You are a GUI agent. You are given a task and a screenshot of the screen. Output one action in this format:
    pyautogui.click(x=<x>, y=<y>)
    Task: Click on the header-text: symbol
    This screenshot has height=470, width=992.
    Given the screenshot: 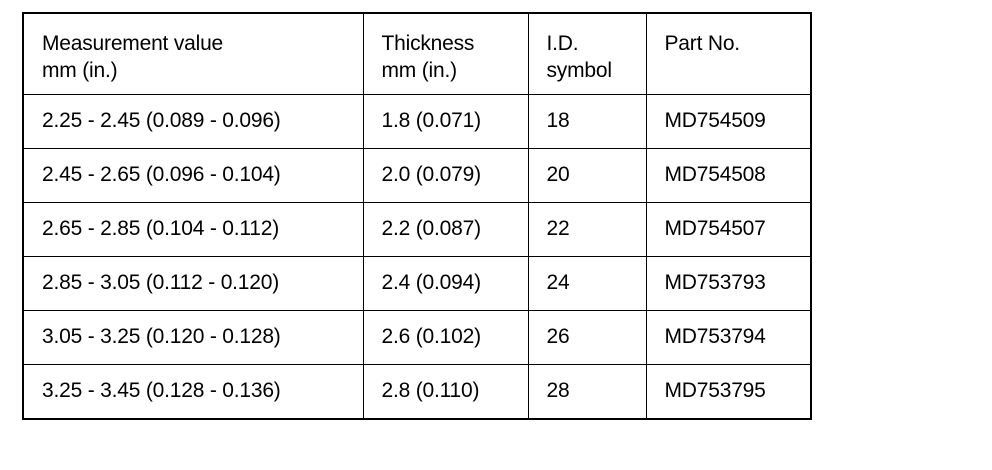 What is the action you would take?
    pyautogui.click(x=579, y=70)
    